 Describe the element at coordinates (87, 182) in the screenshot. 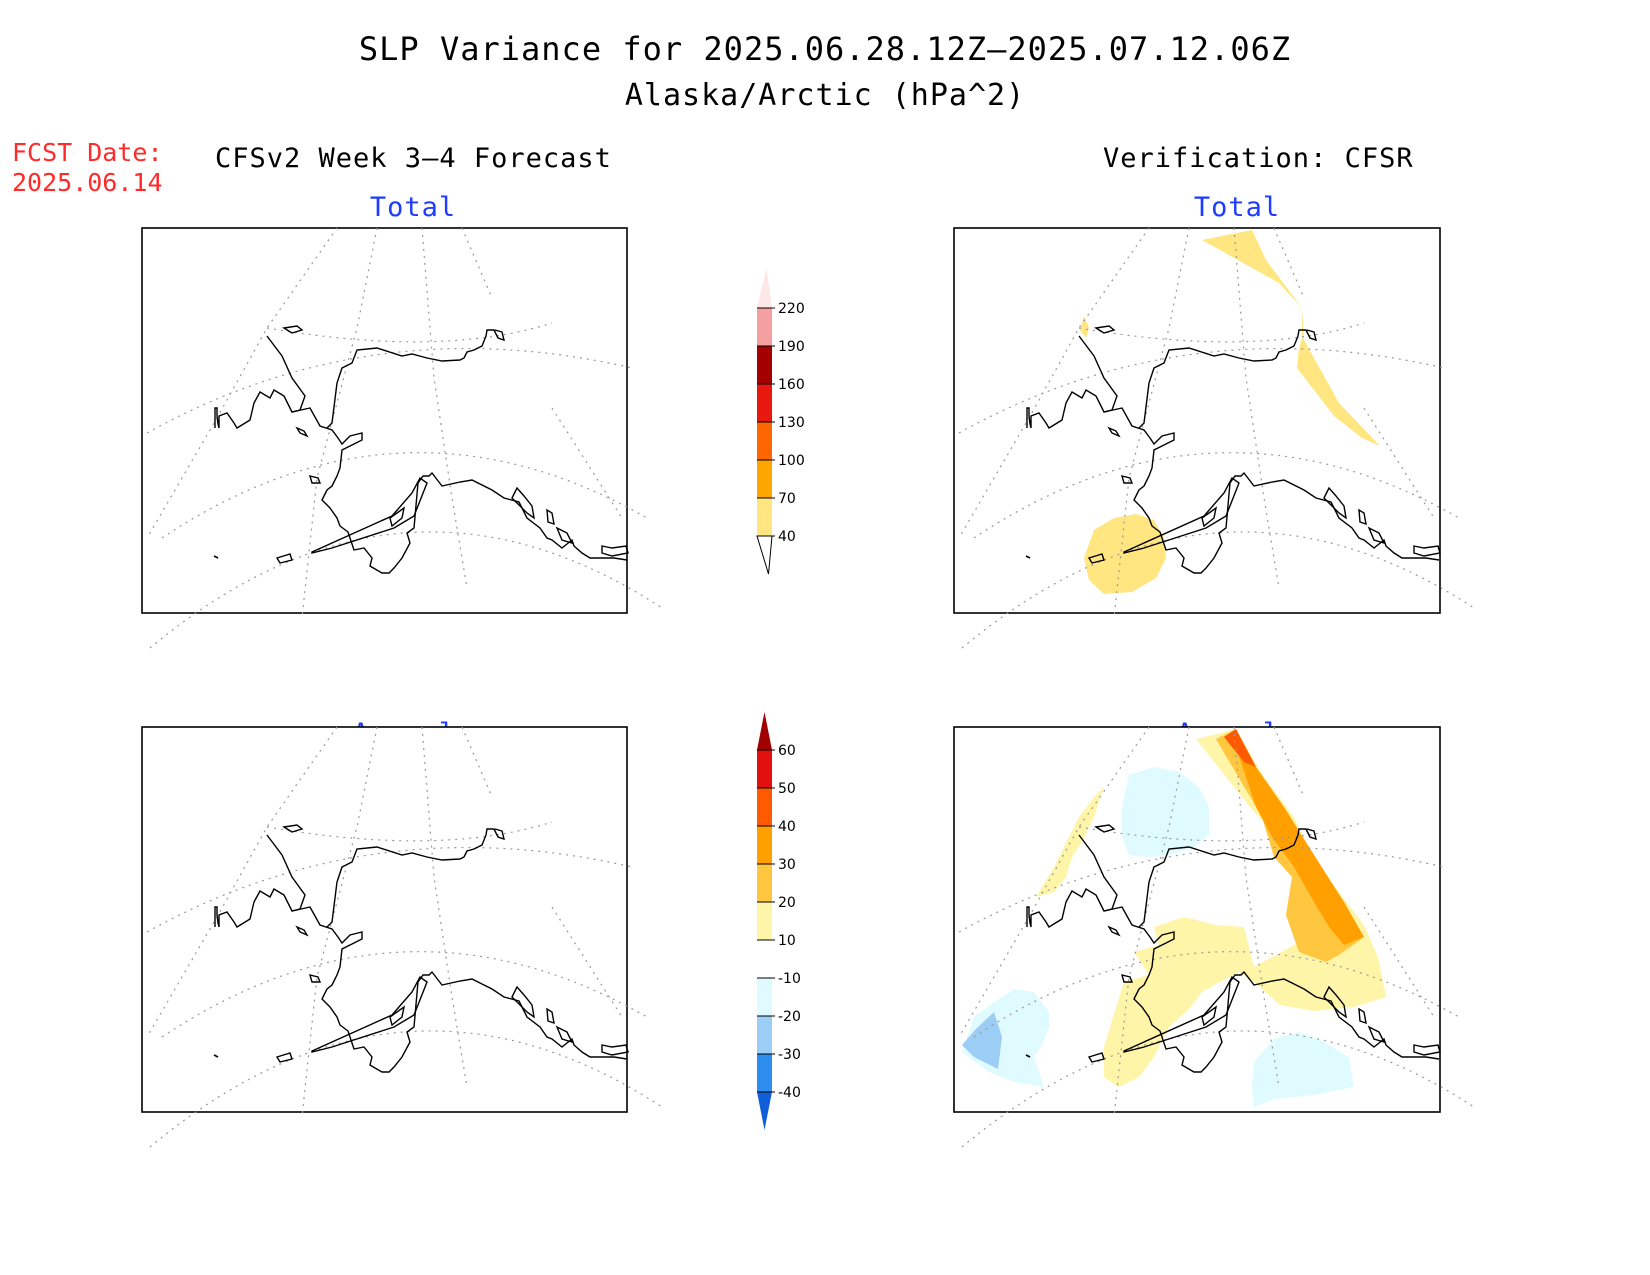

I see `forecast-date-value: 2025.06.14` at that location.